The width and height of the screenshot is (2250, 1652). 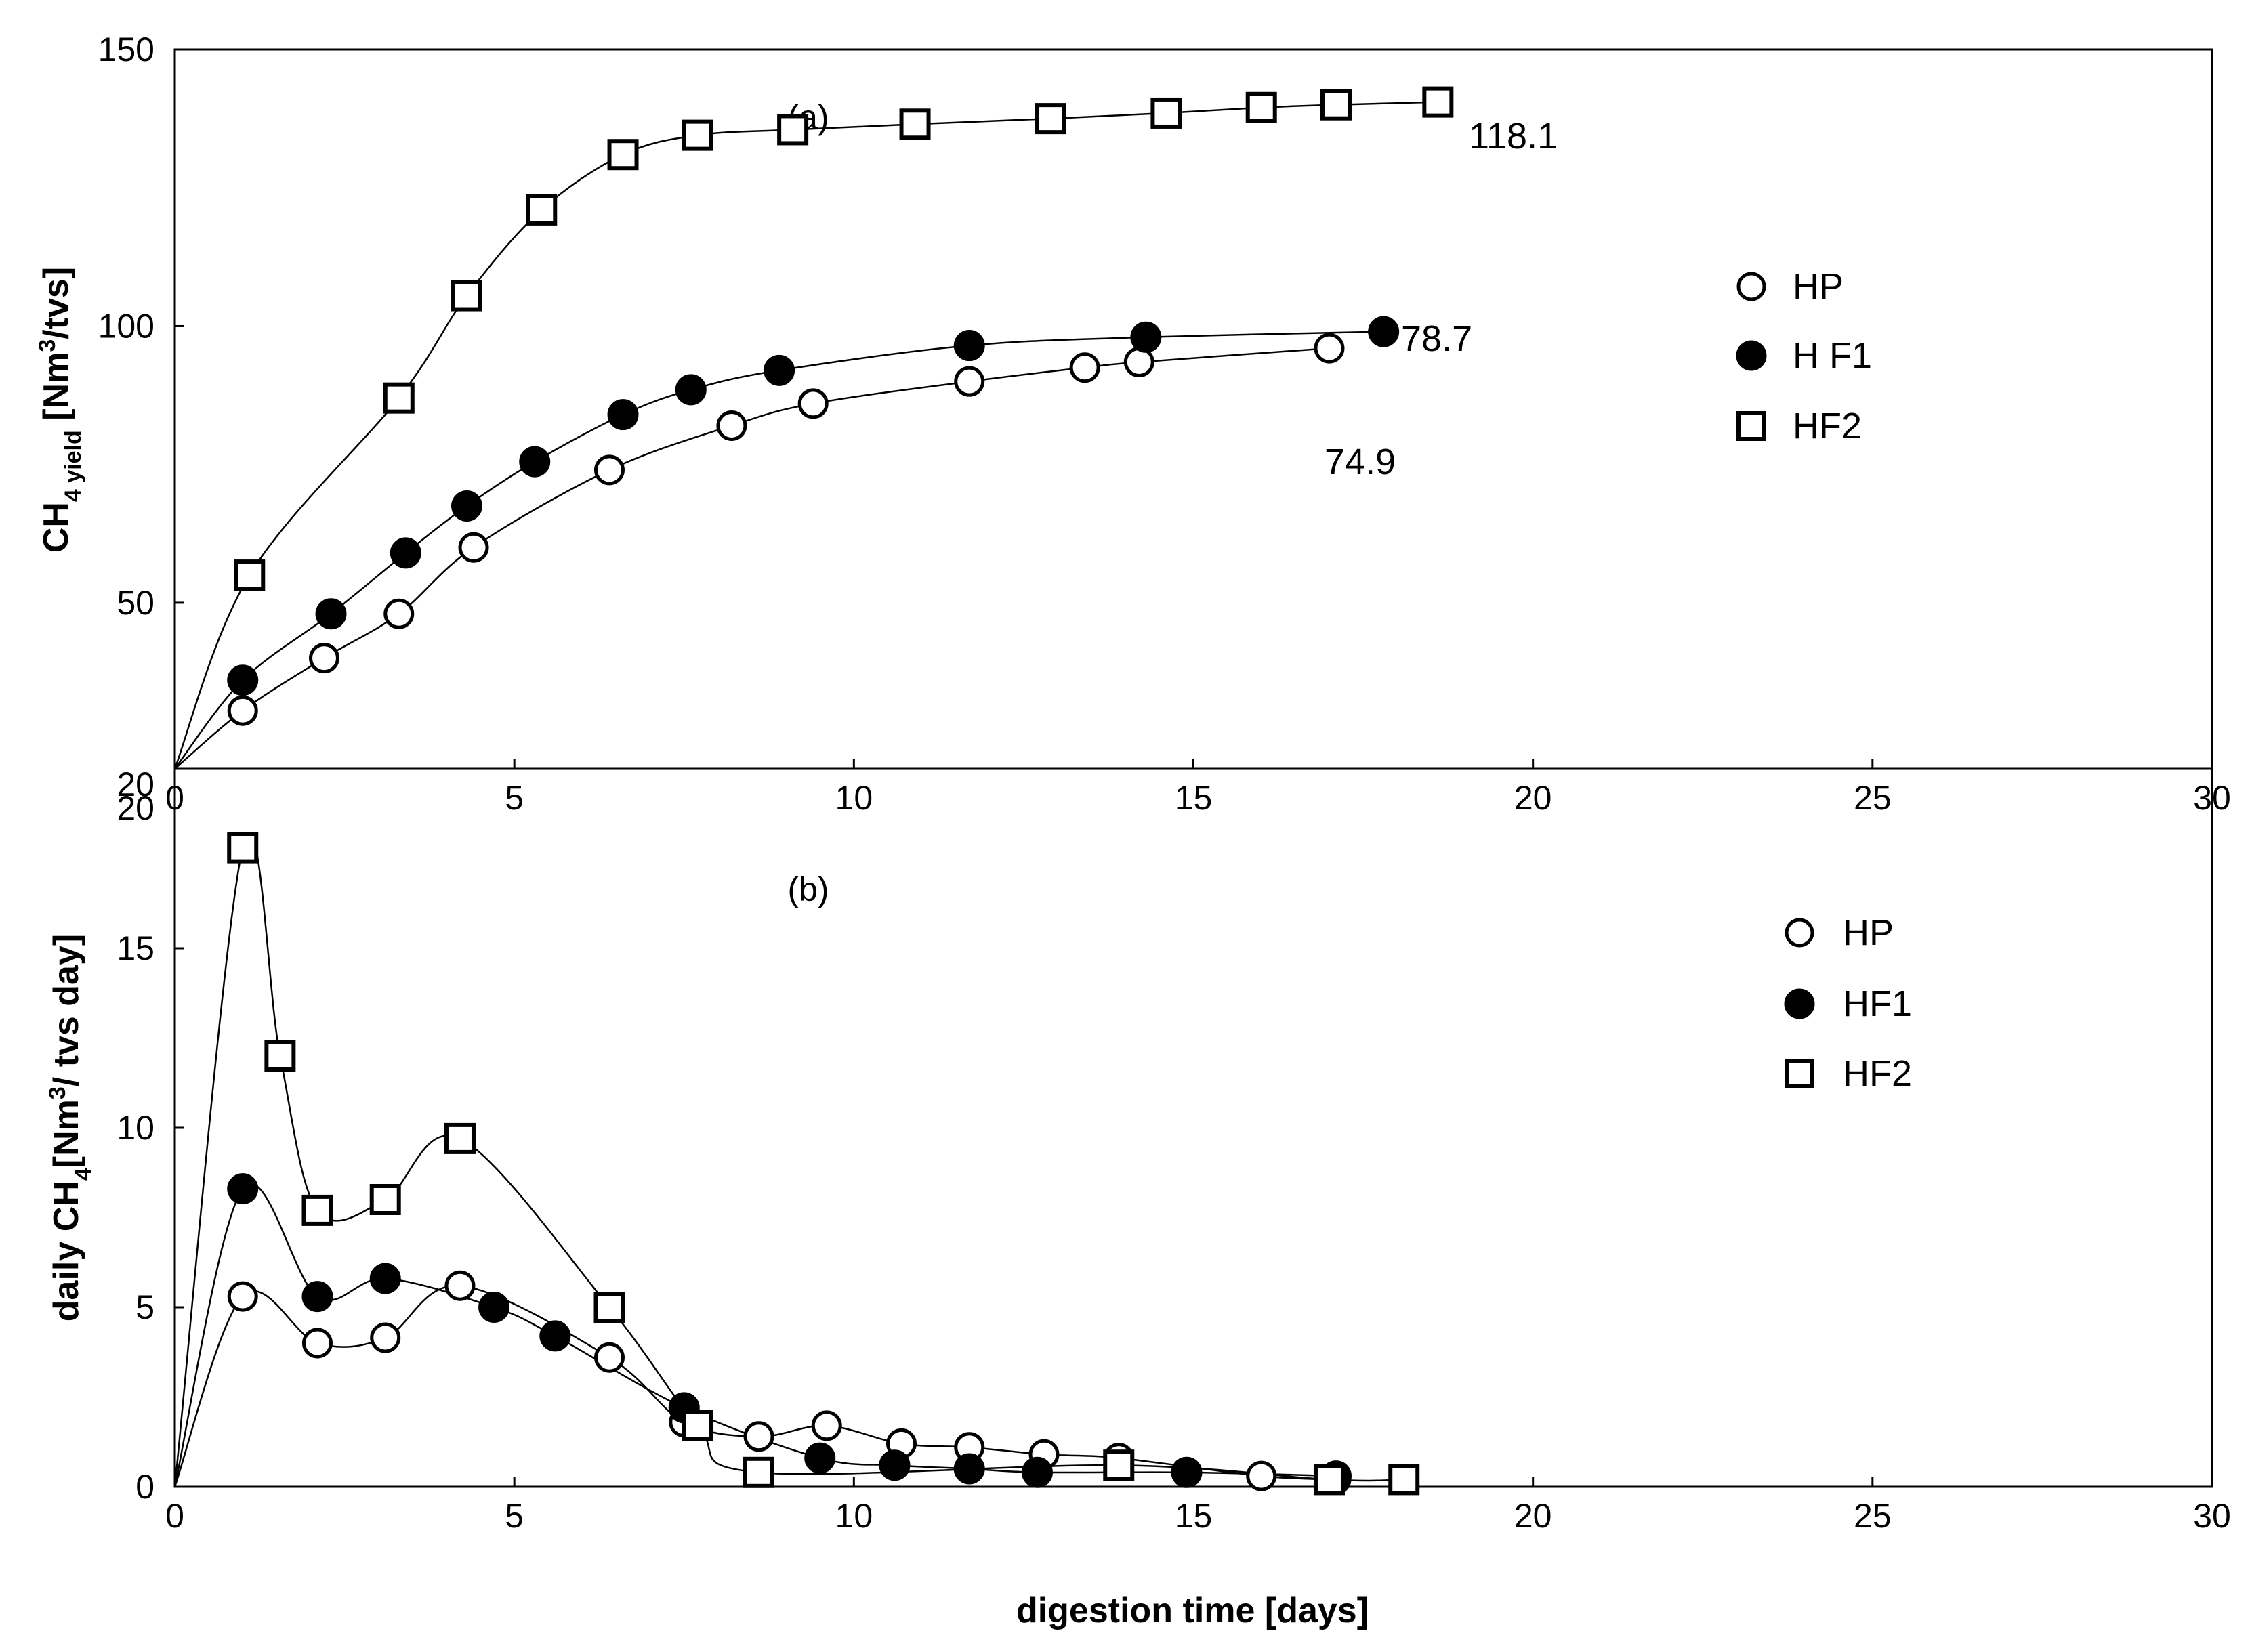 What do you see at coordinates (2212, 1516) in the screenshot?
I see `panel-b-x-tick-30: 30` at bounding box center [2212, 1516].